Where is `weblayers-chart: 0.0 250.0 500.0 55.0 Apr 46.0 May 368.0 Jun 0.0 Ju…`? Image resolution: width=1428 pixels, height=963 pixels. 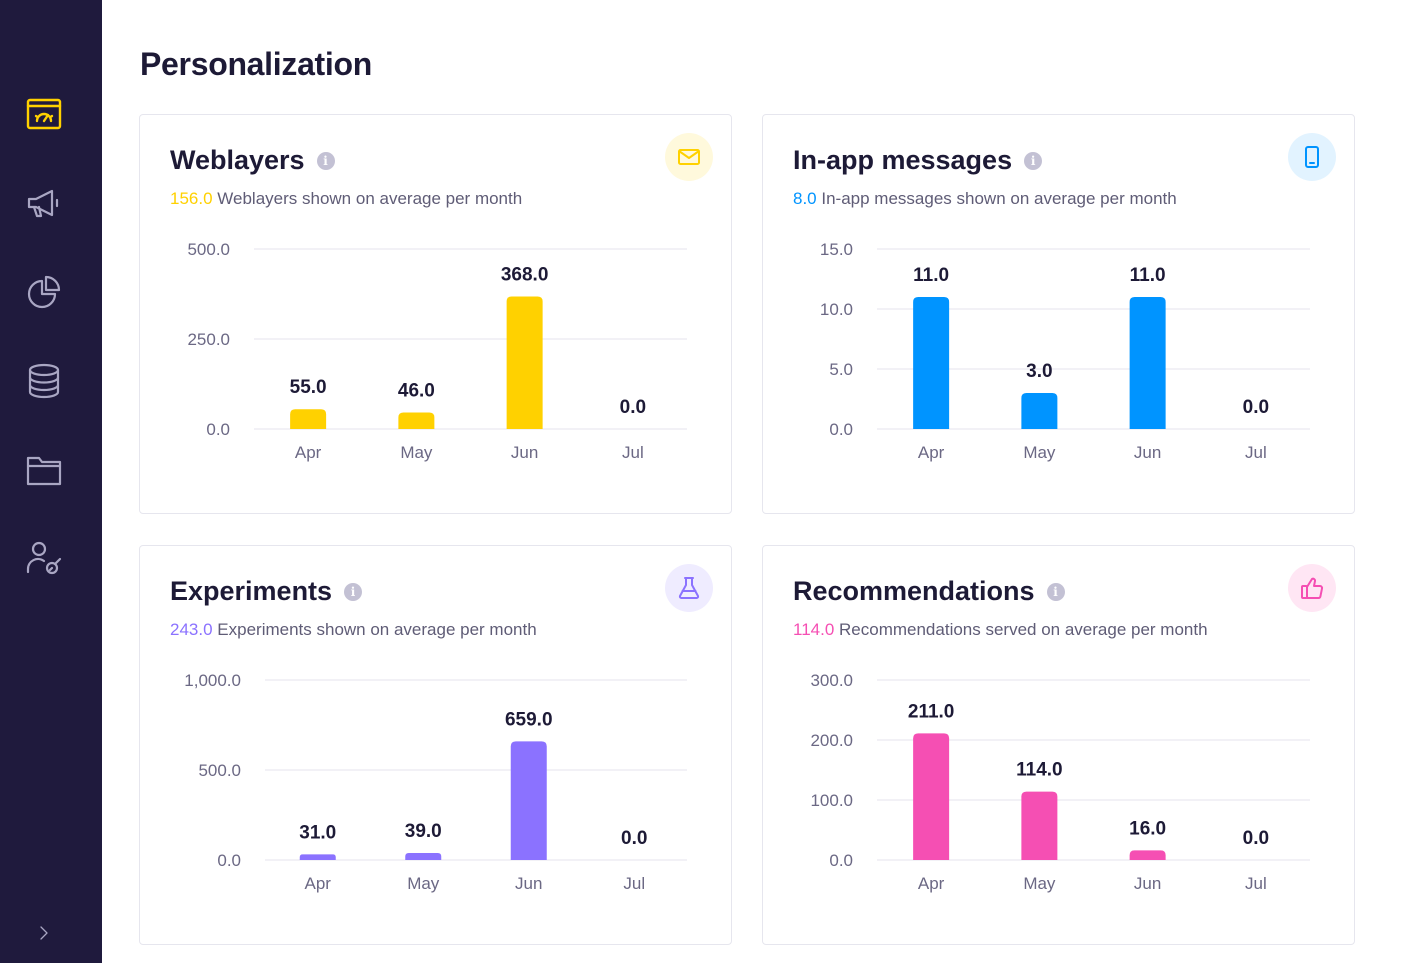
weblayers-chart: 0.0 250.0 500.0 55.0 Apr 46.0 May 368.0 Jun 0.0 Ju… is located at coordinates (437, 351).